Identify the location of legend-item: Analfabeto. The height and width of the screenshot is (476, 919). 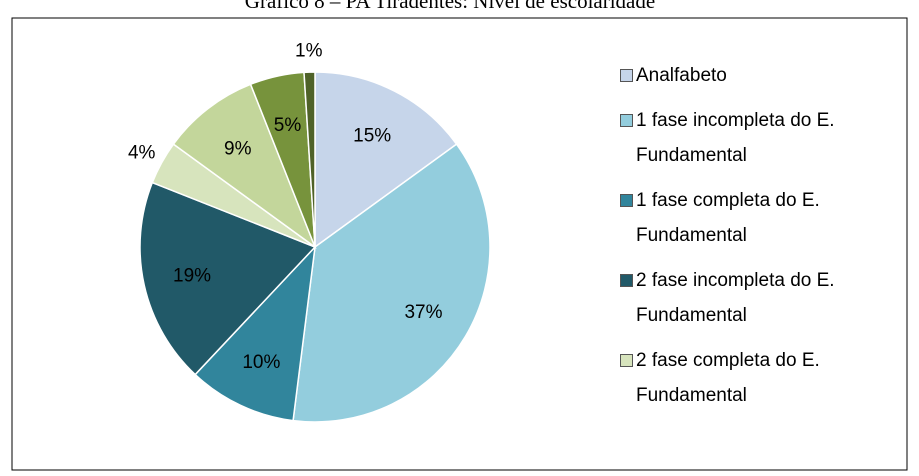
(755, 75).